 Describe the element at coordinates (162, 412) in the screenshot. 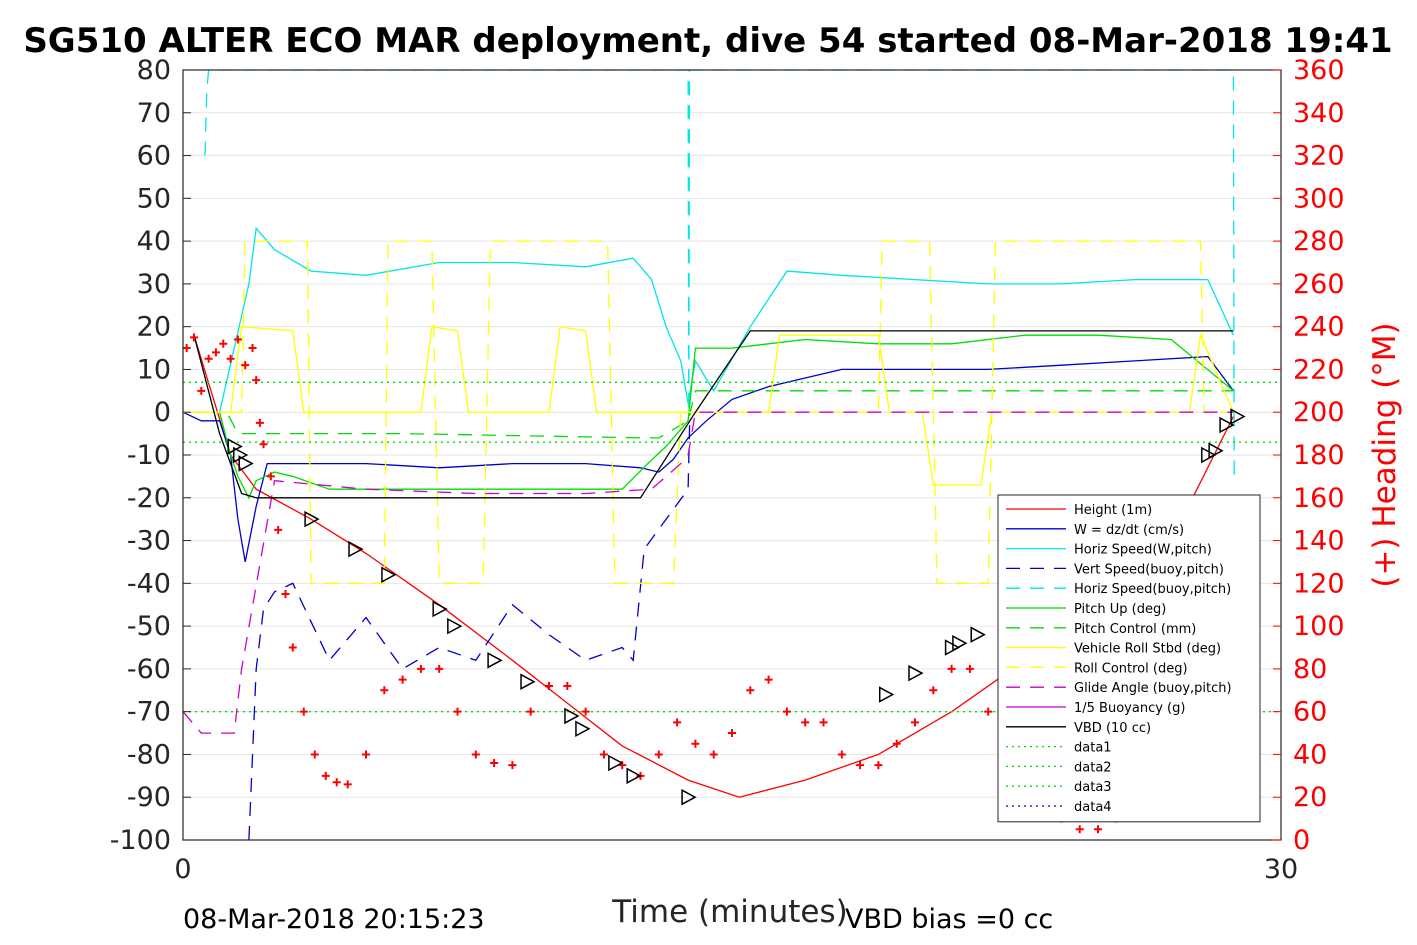

I see `left-tick-label: 0` at that location.